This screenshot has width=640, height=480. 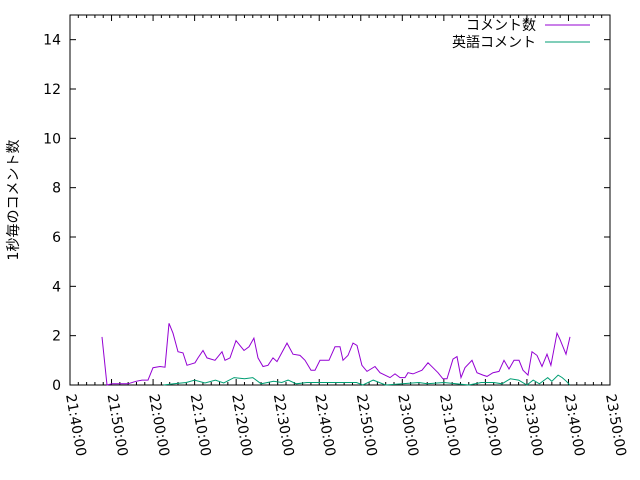 I want to click on x-tick-label: 22:20:00, so click(x=241, y=425).